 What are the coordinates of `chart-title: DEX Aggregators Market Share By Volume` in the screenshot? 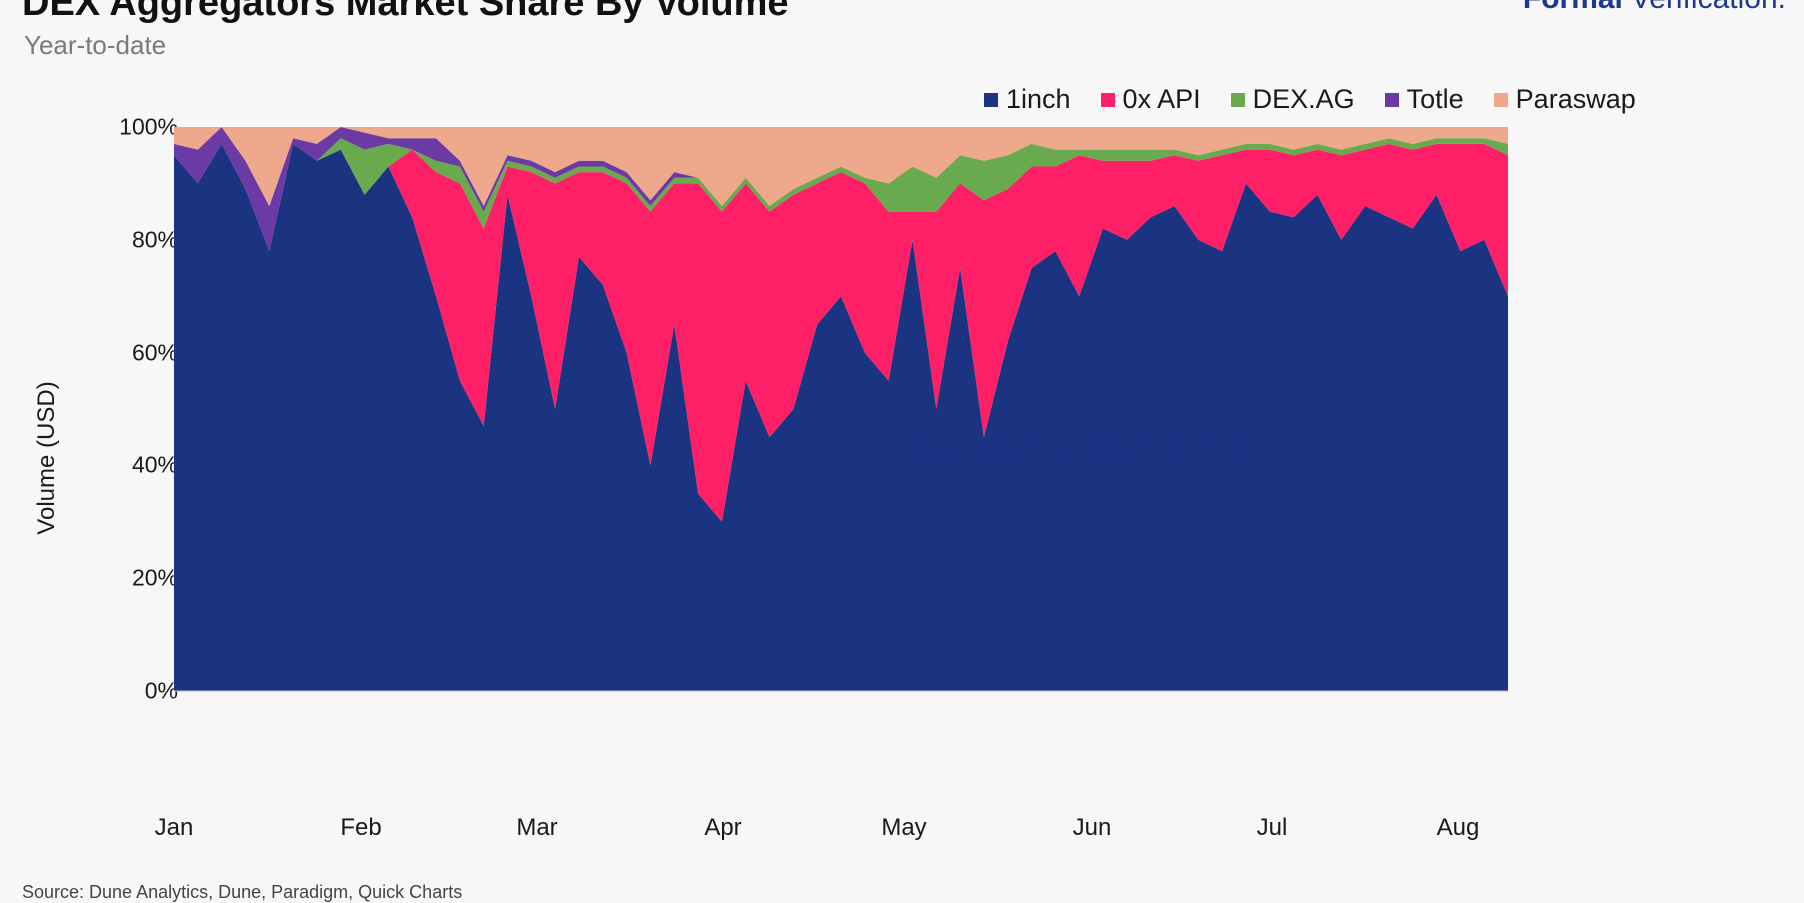 It's located at (405, 12).